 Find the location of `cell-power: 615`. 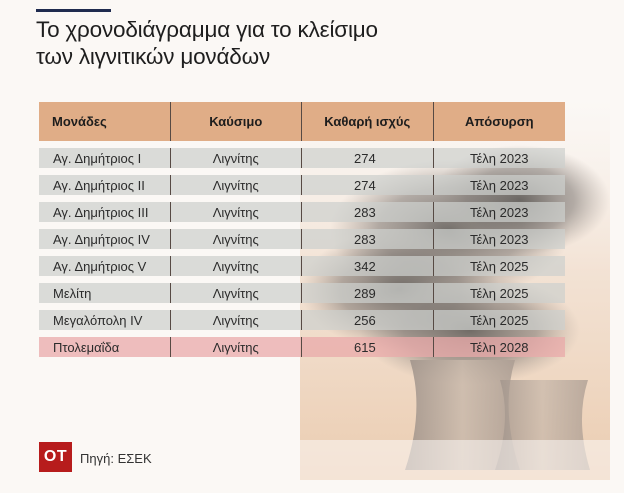

cell-power: 615 is located at coordinates (368, 347).